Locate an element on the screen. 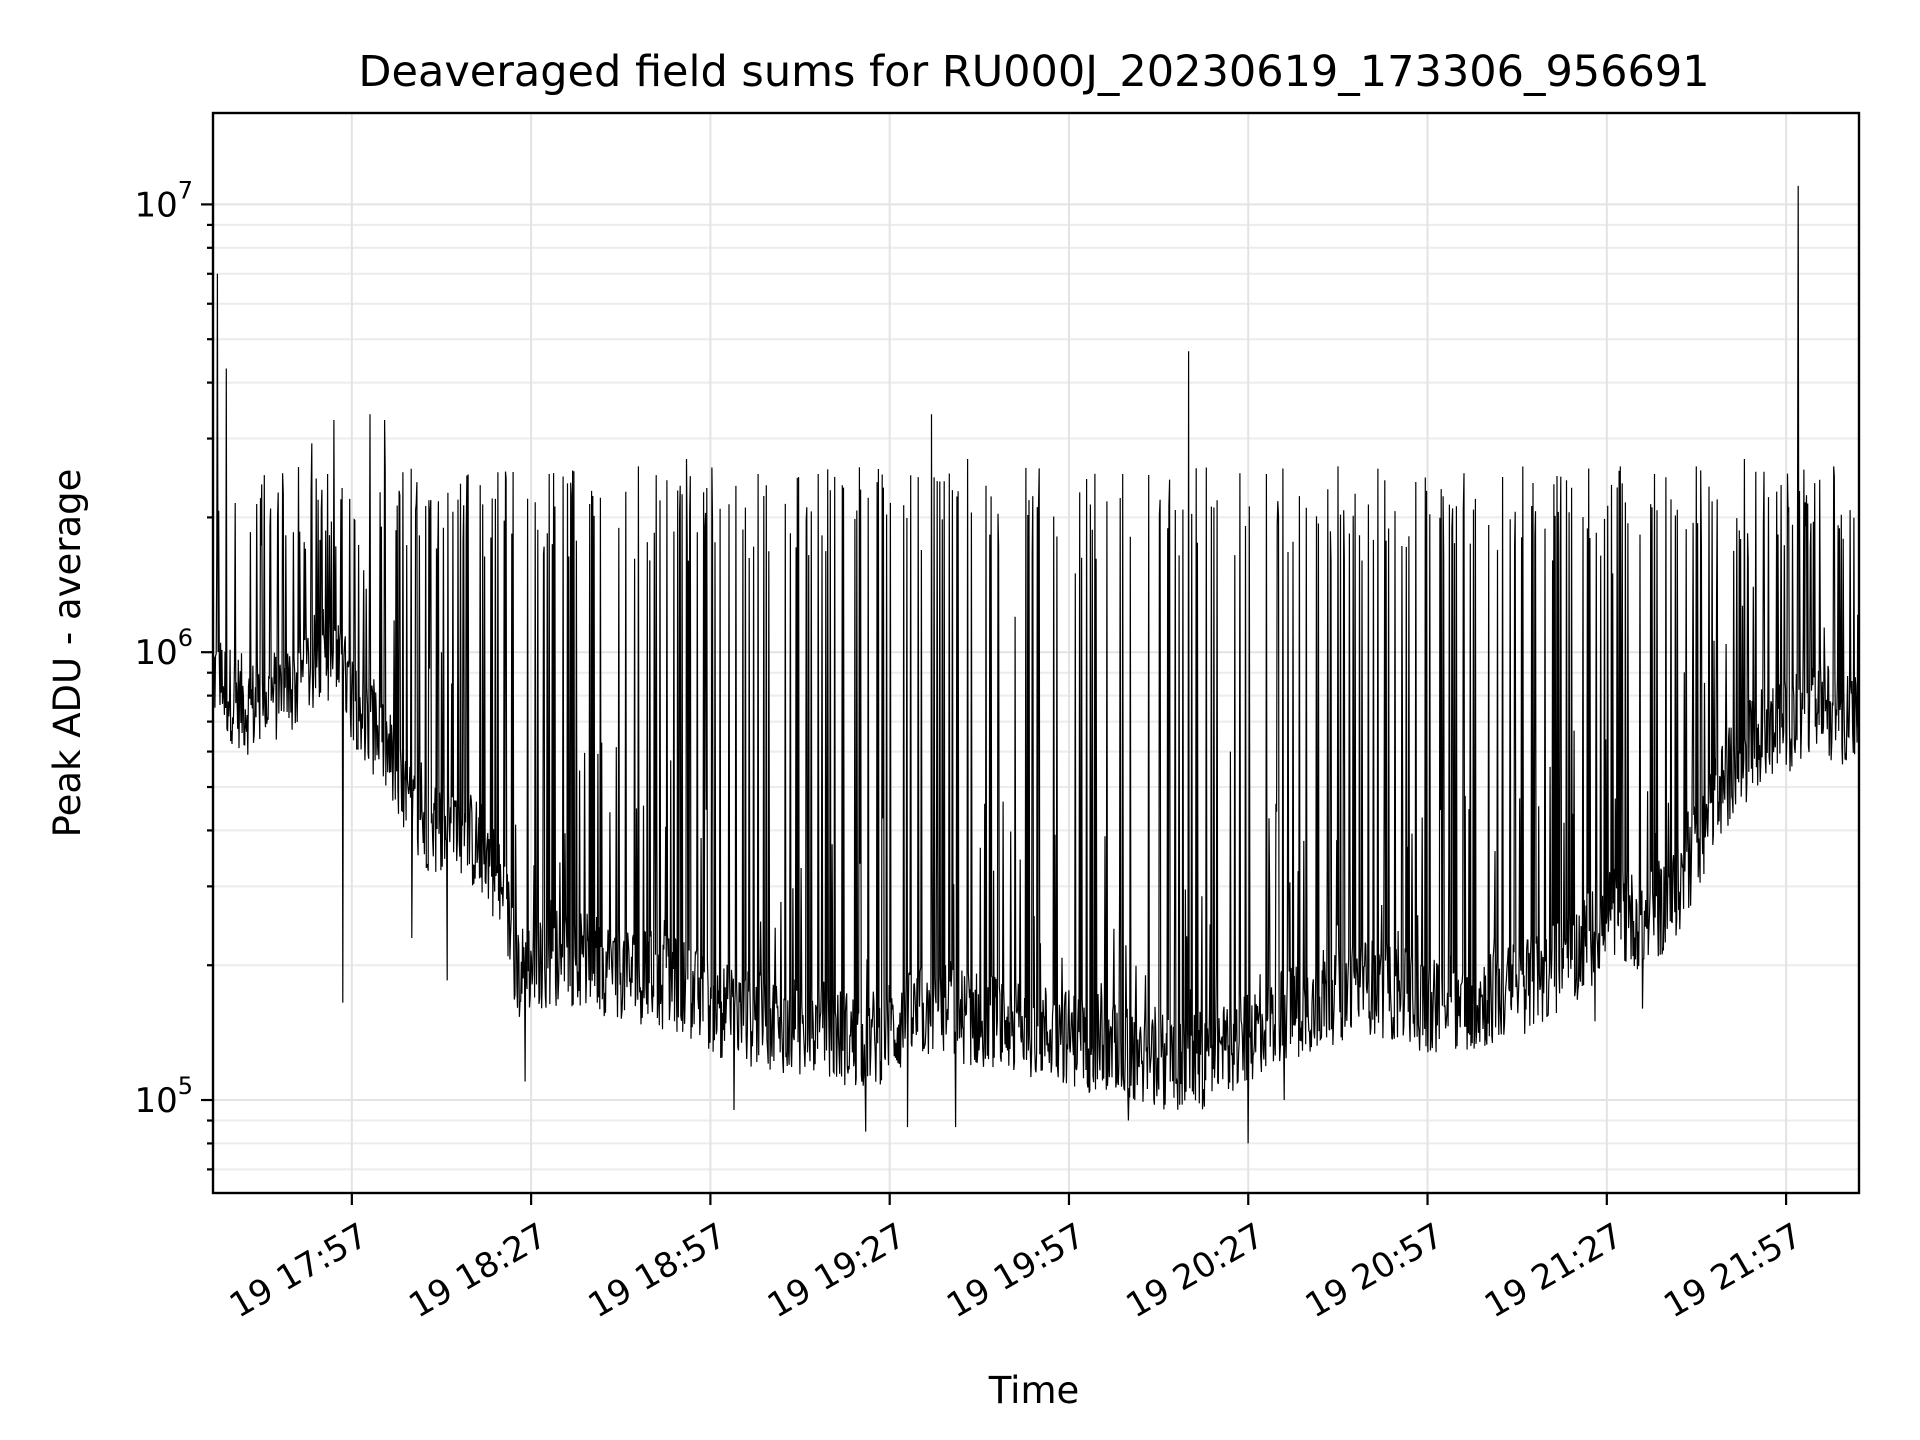  y-tick-label: 10⁷ is located at coordinates (163, 200).